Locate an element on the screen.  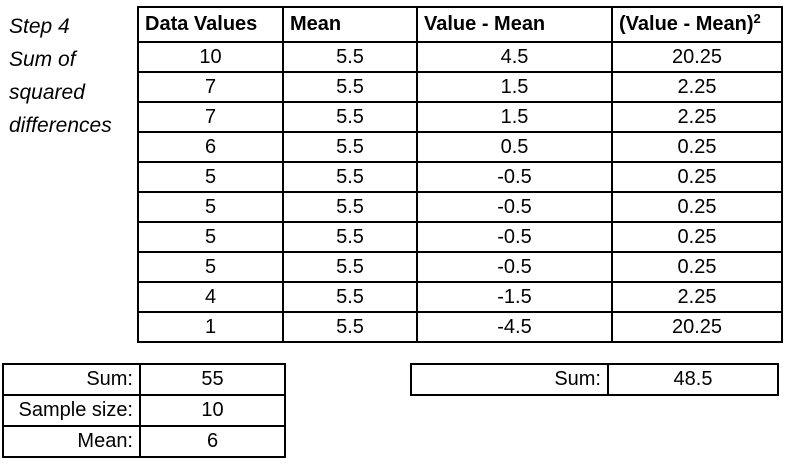
mean-row: Mean: 6 is located at coordinates (144, 441).